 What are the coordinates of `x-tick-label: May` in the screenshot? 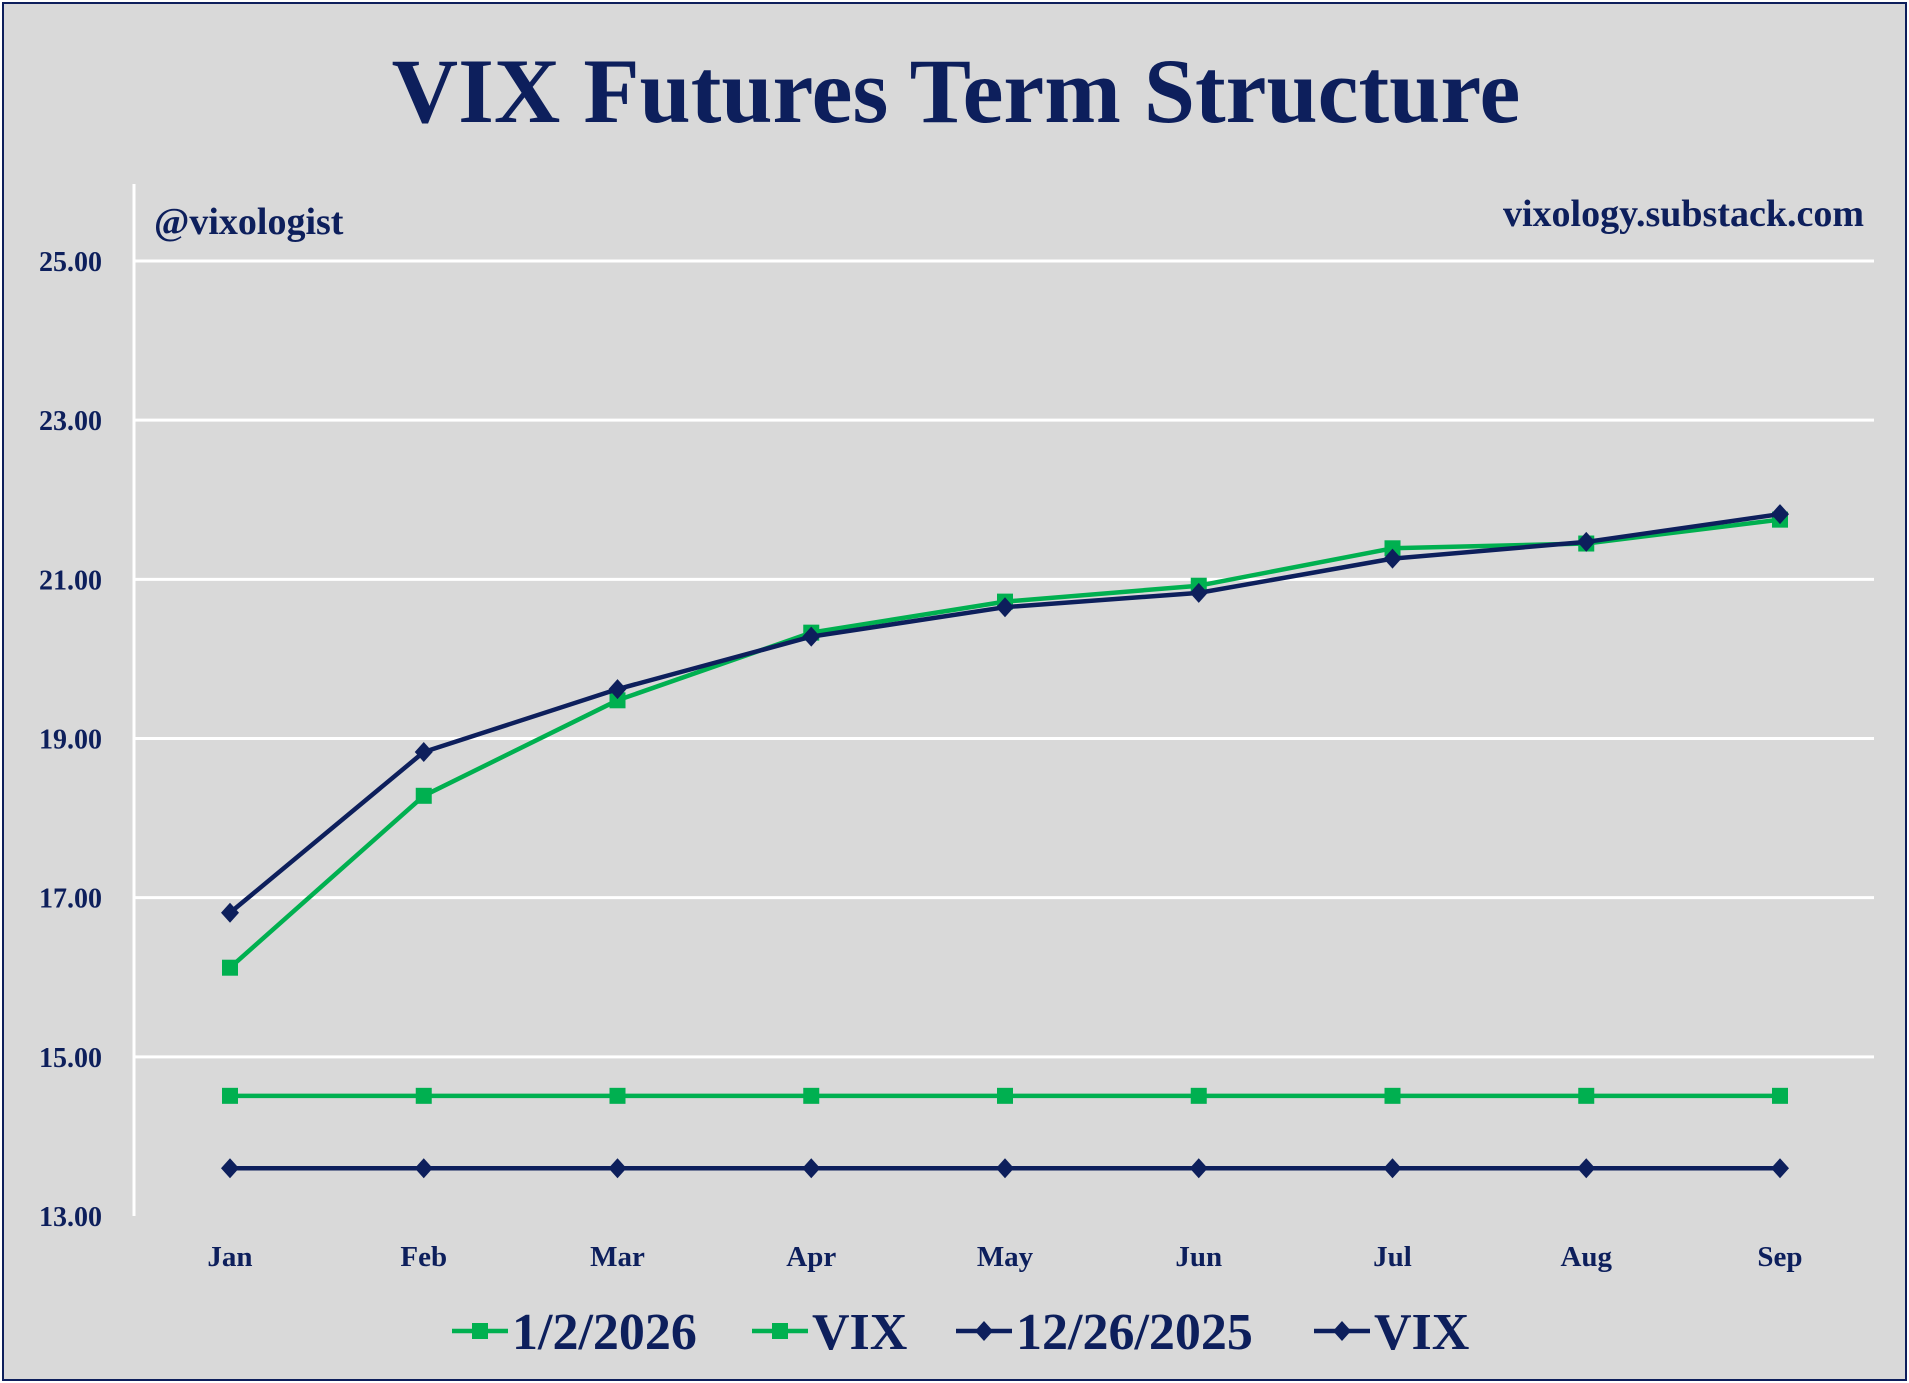 It's located at (1005, 1257).